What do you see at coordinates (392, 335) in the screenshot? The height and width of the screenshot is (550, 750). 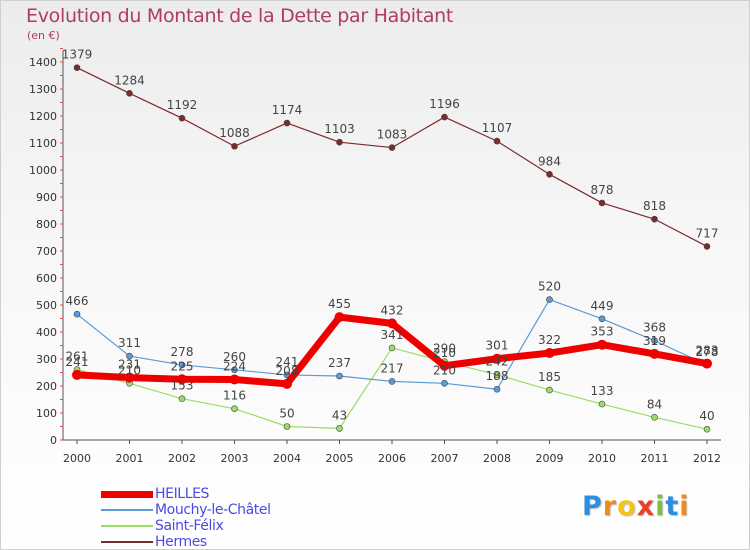 I see `data-label: 341` at bounding box center [392, 335].